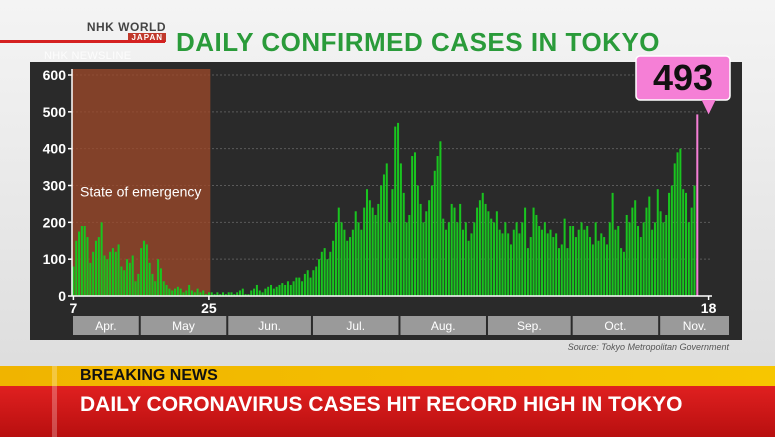 The height and width of the screenshot is (437, 775). What do you see at coordinates (709, 308) in the screenshot?
I see `x-tick-label: 18` at bounding box center [709, 308].